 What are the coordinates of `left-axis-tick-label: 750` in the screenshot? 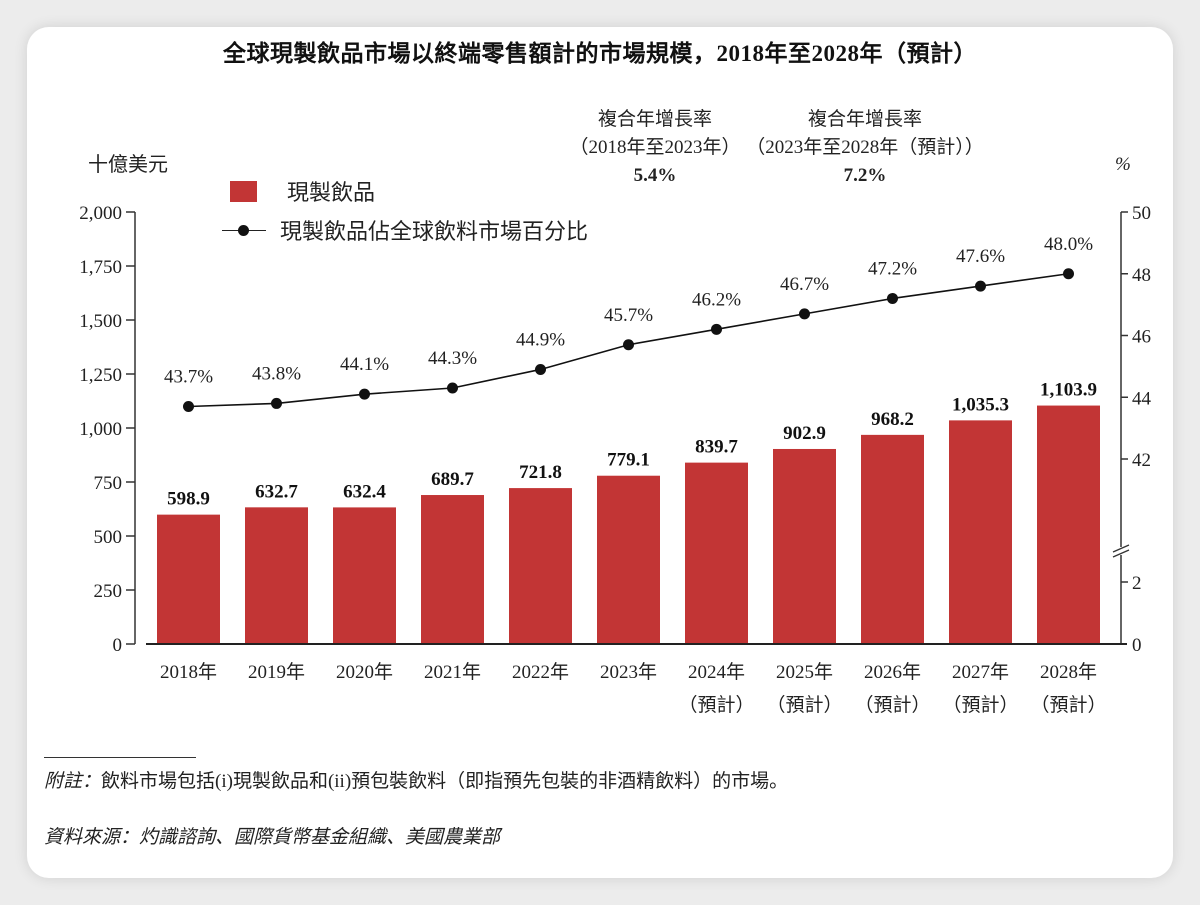 It's located at (108, 483).